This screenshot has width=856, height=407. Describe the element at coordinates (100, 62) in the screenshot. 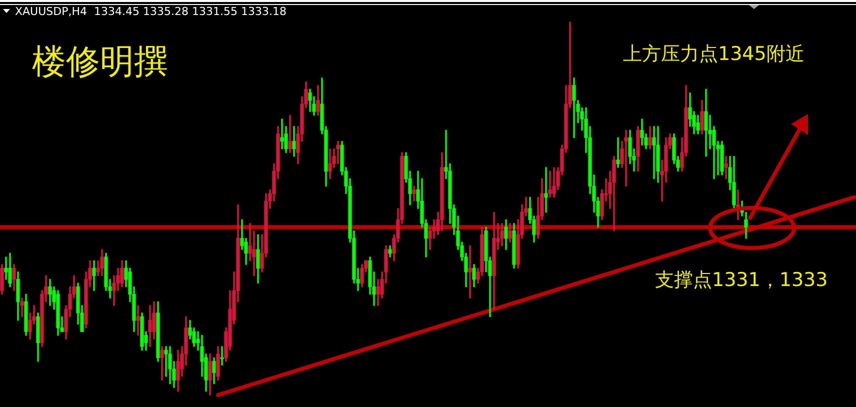

I see `text: 楼修明撰` at that location.